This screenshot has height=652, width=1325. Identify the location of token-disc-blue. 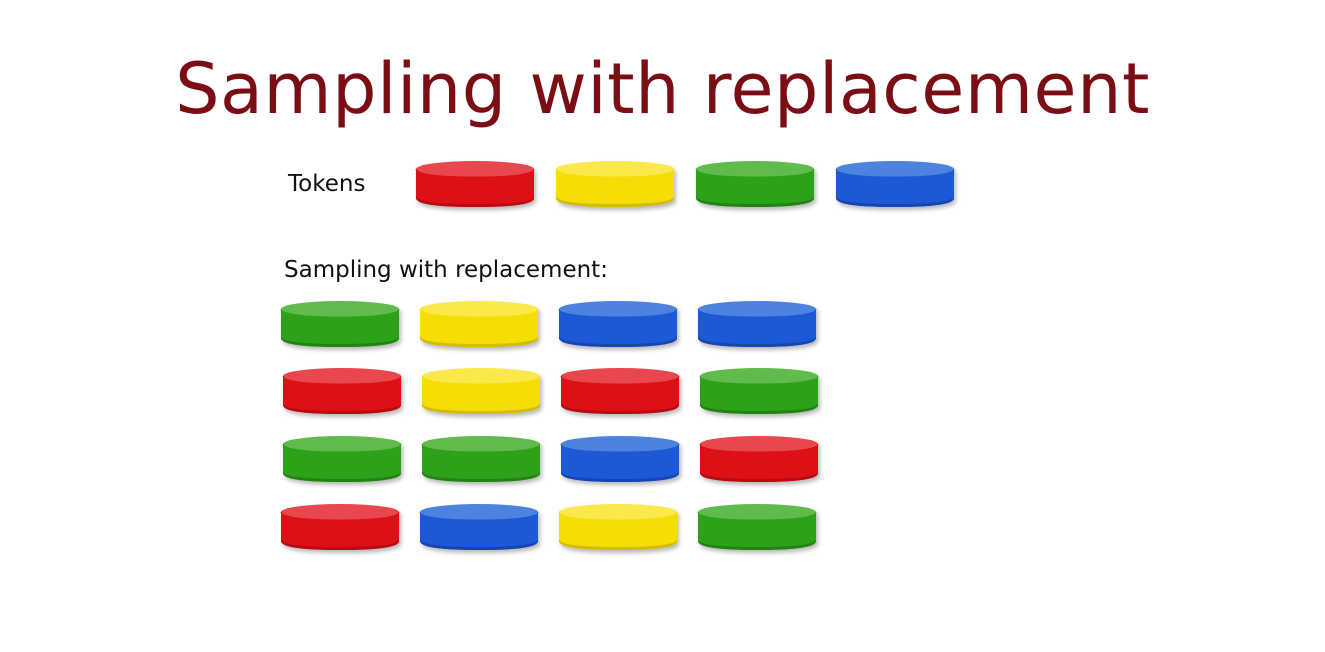
(895, 184).